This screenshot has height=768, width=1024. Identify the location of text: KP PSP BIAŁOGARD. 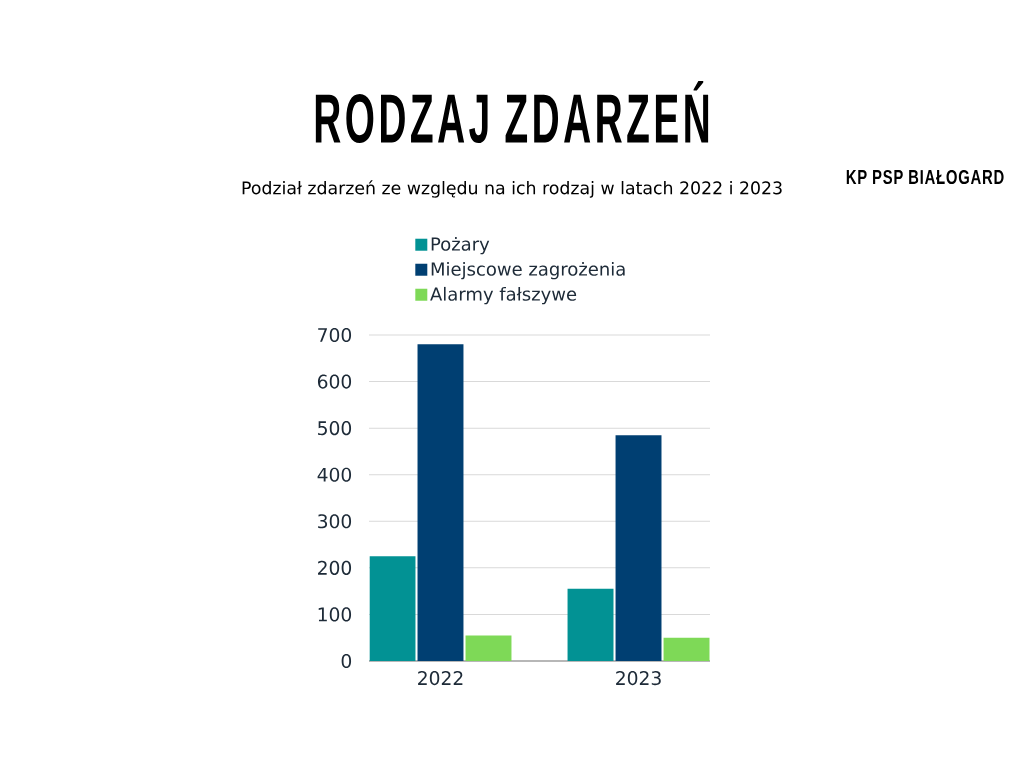
(925, 177).